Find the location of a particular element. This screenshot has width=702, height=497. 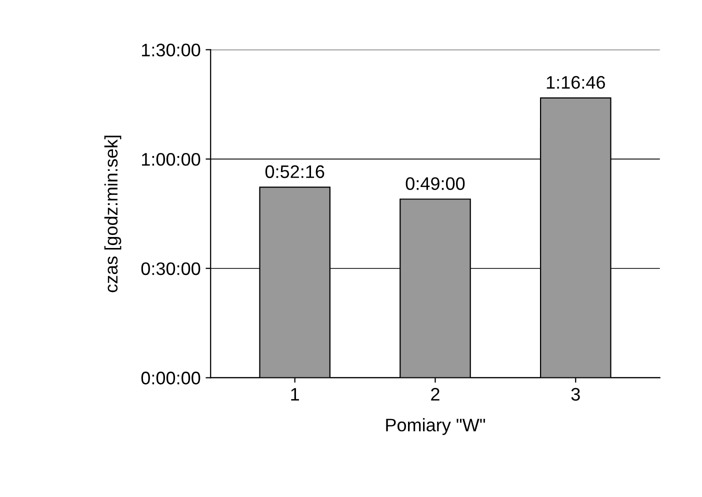

data-label: 1:16:46 is located at coordinates (575, 82).